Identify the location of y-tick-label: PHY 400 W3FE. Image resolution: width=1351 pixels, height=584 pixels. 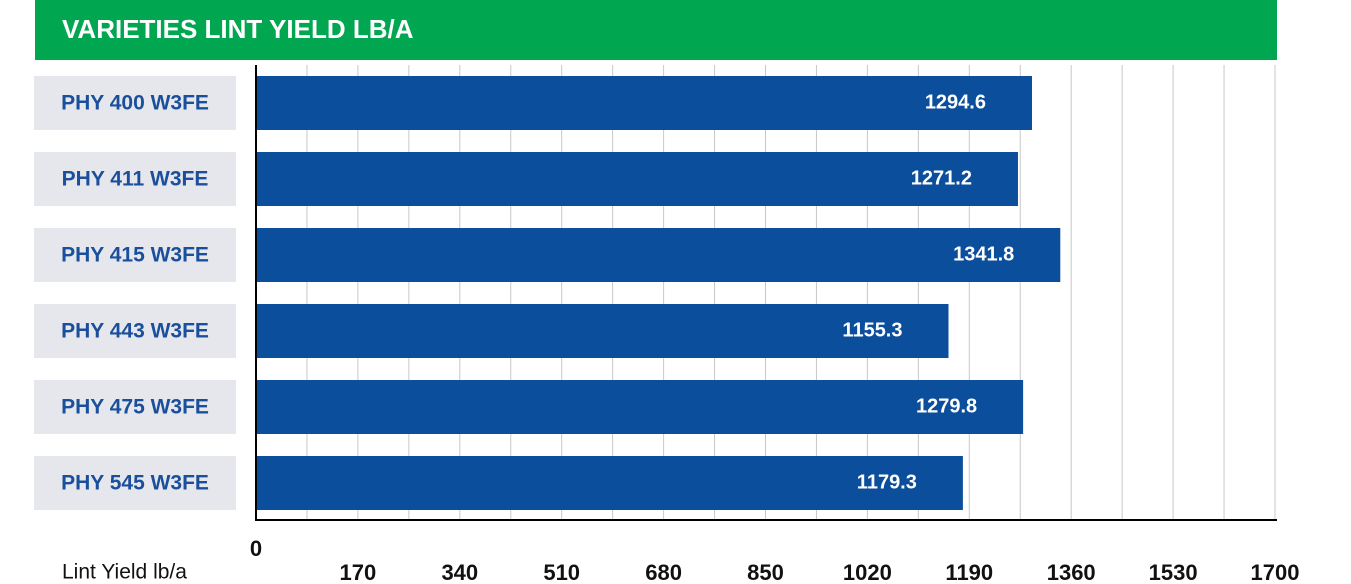
(135, 103).